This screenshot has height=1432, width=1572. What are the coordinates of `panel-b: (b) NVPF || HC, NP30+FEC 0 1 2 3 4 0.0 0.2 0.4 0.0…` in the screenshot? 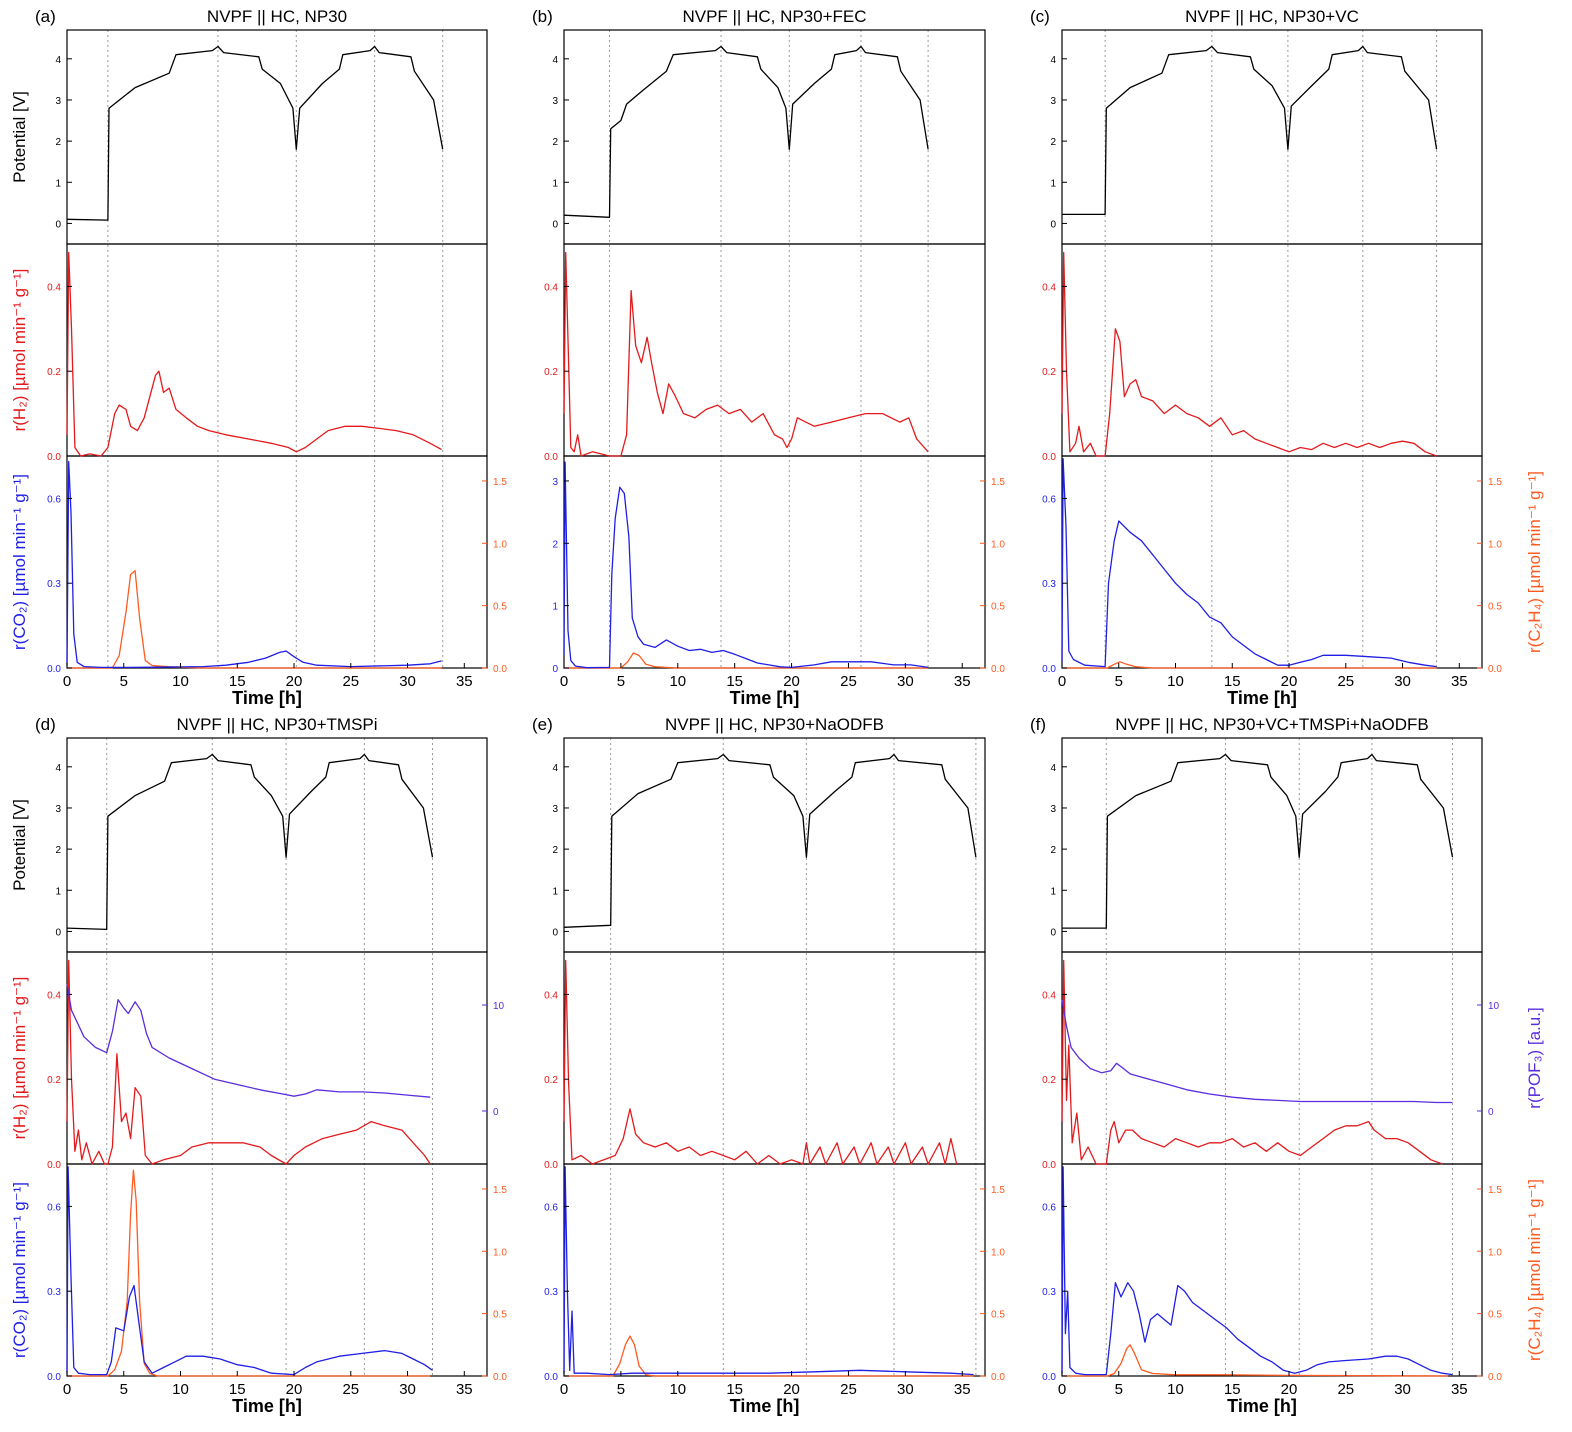 It's located at (768, 357).